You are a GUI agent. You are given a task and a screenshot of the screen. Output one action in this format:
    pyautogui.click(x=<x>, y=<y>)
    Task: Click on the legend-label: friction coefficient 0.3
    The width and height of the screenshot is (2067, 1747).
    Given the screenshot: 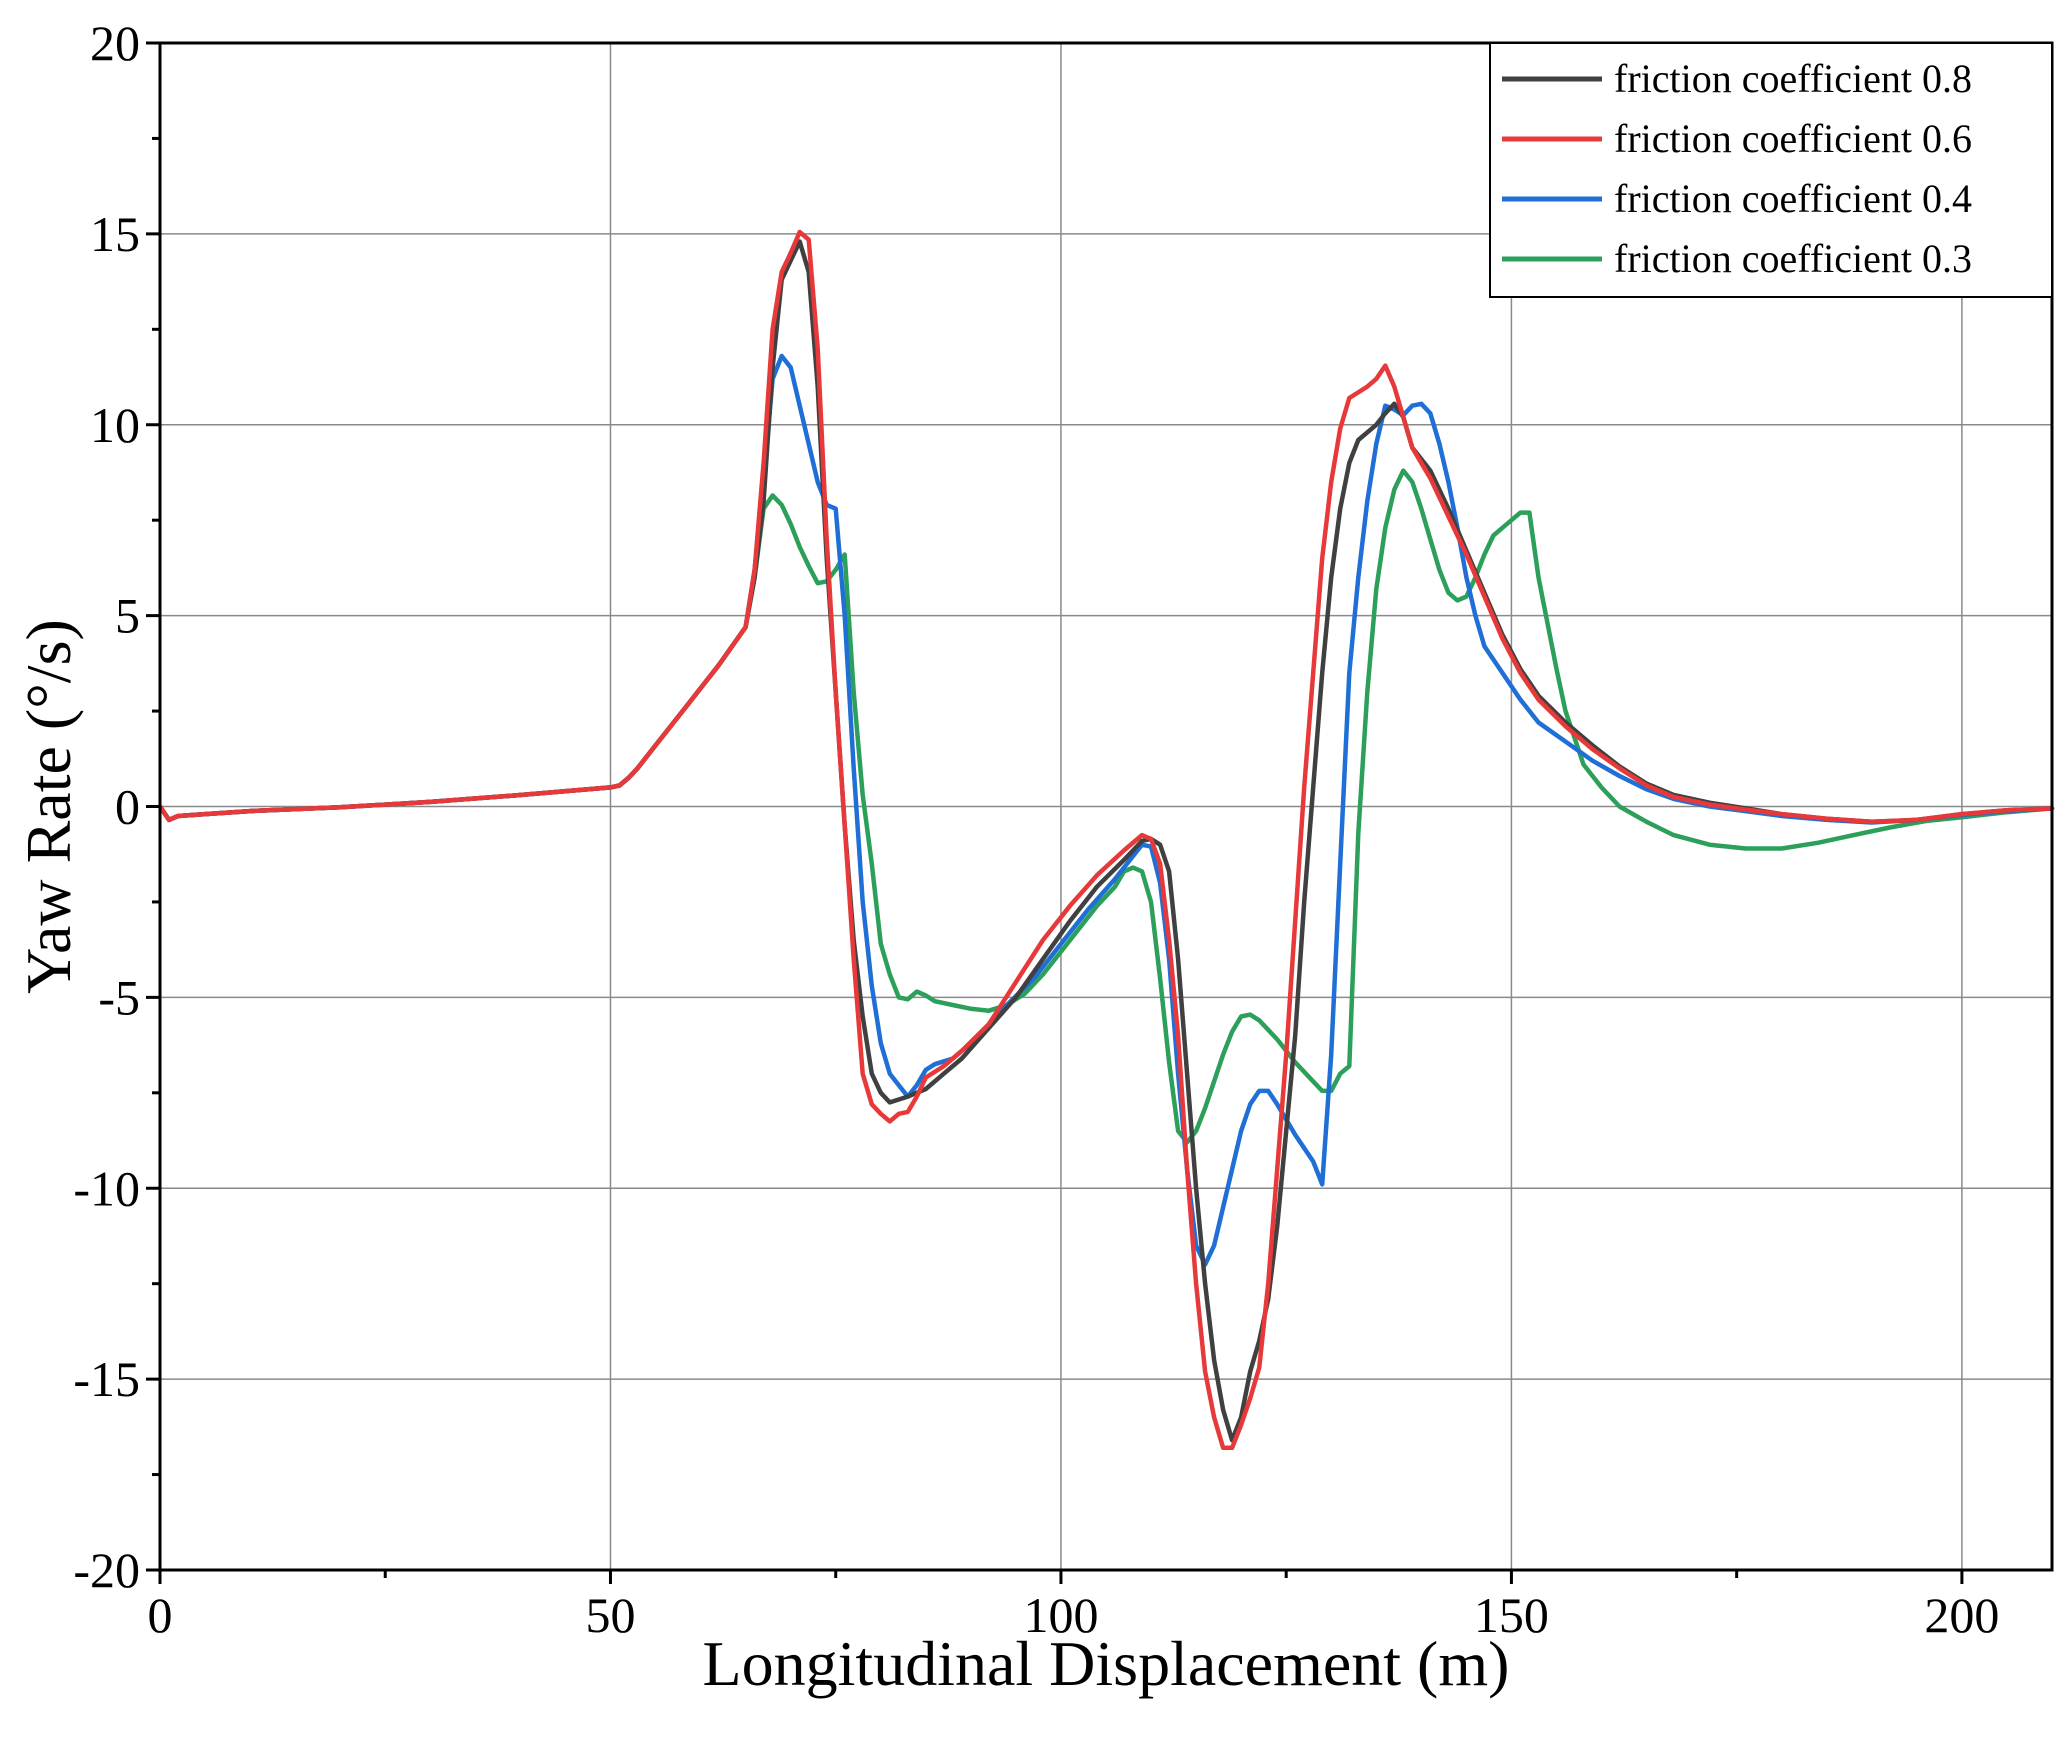 What is the action you would take?
    pyautogui.click(x=1793, y=258)
    